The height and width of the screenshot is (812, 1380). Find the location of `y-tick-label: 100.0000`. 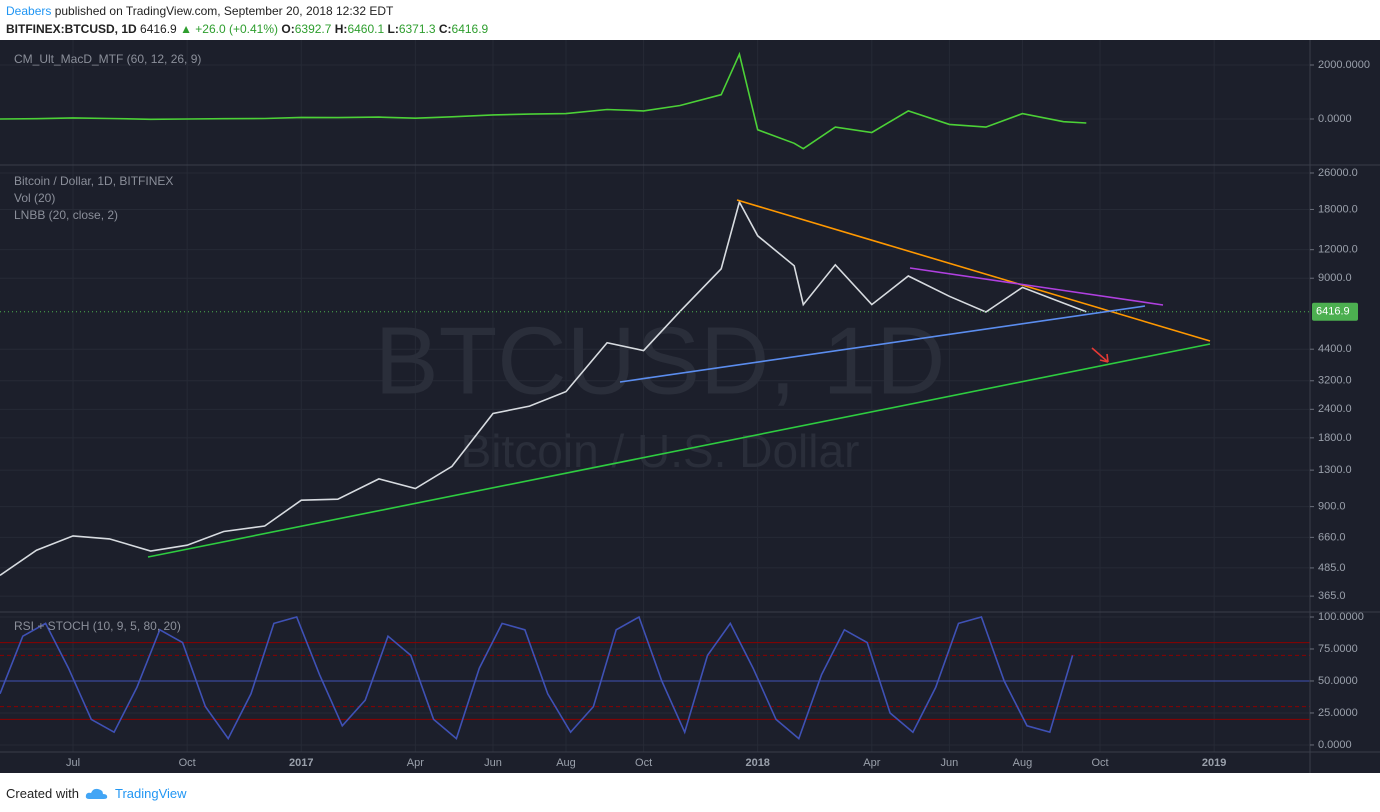

y-tick-label: 100.0000 is located at coordinates (1341, 617).